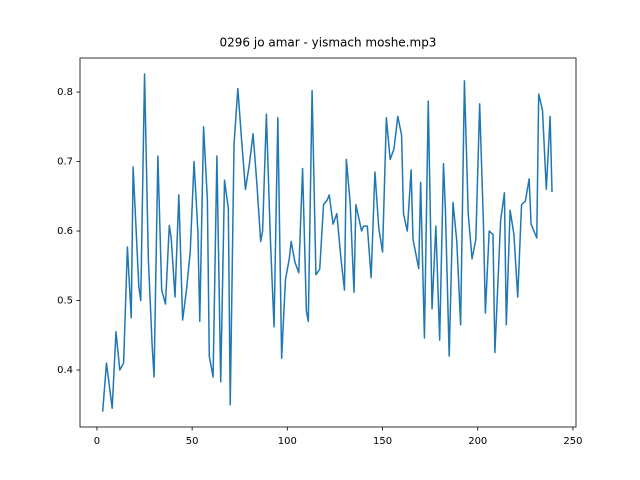 The image size is (640, 480). Describe the element at coordinates (572, 441) in the screenshot. I see `x-tick-label: 250` at that location.